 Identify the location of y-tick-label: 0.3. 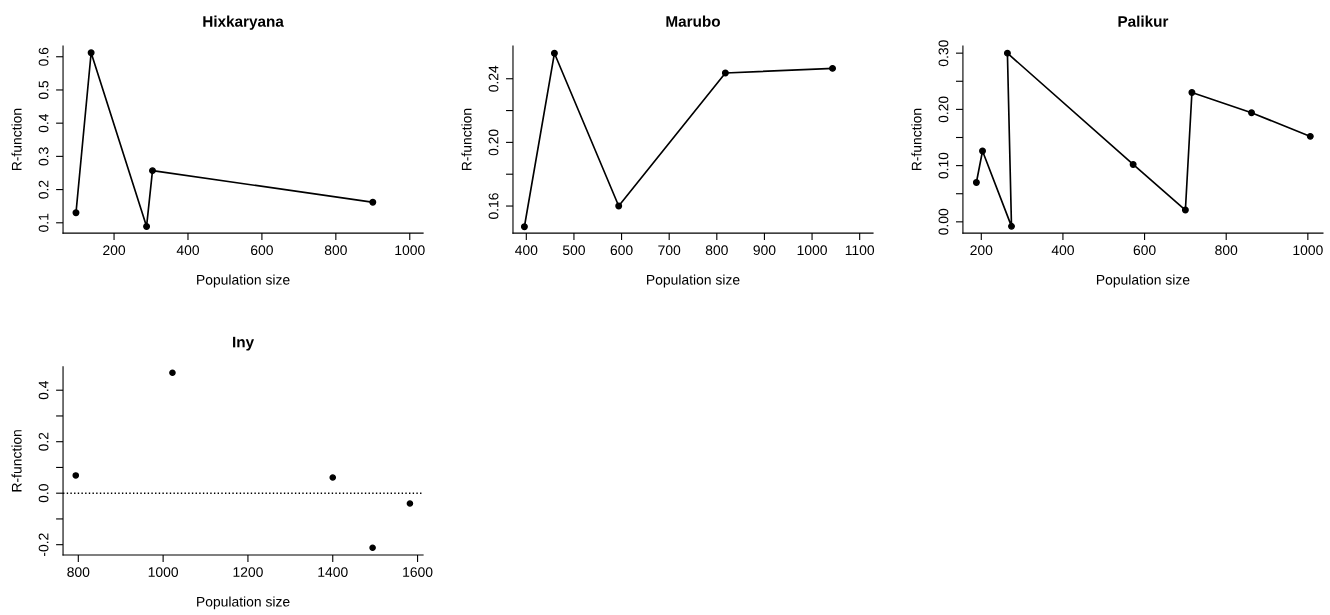
(43, 156).